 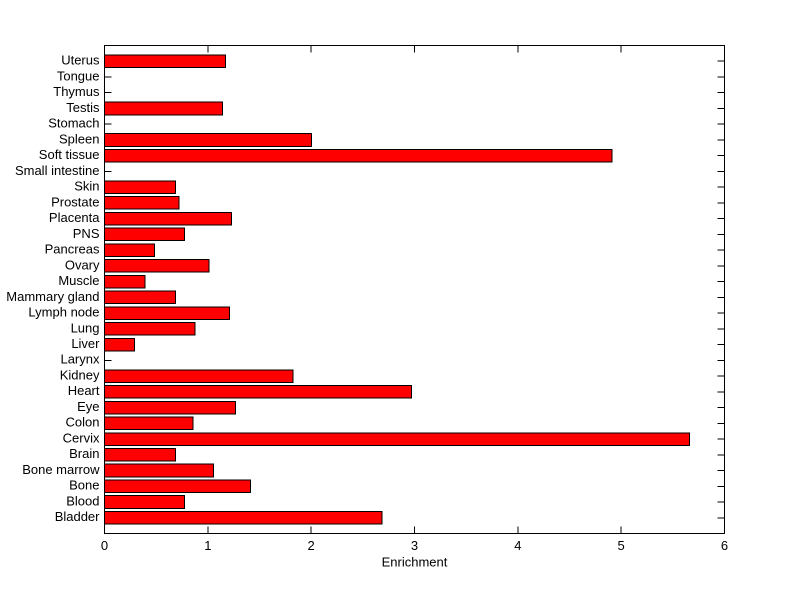 What do you see at coordinates (311, 545) in the screenshot?
I see `svg-text: 2` at bounding box center [311, 545].